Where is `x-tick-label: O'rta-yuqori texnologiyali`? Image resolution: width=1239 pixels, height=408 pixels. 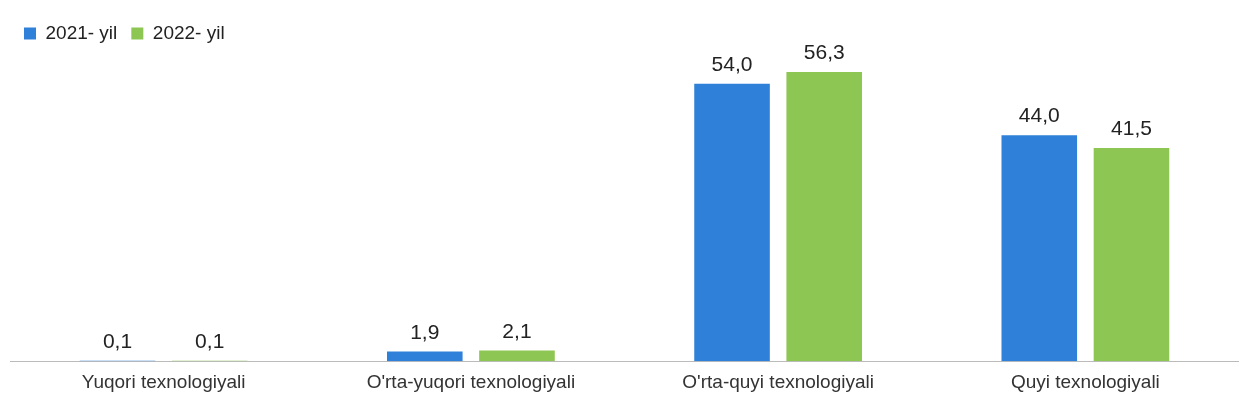 x-tick-label: O'rta-yuqori texnologiyali is located at coordinates (471, 381).